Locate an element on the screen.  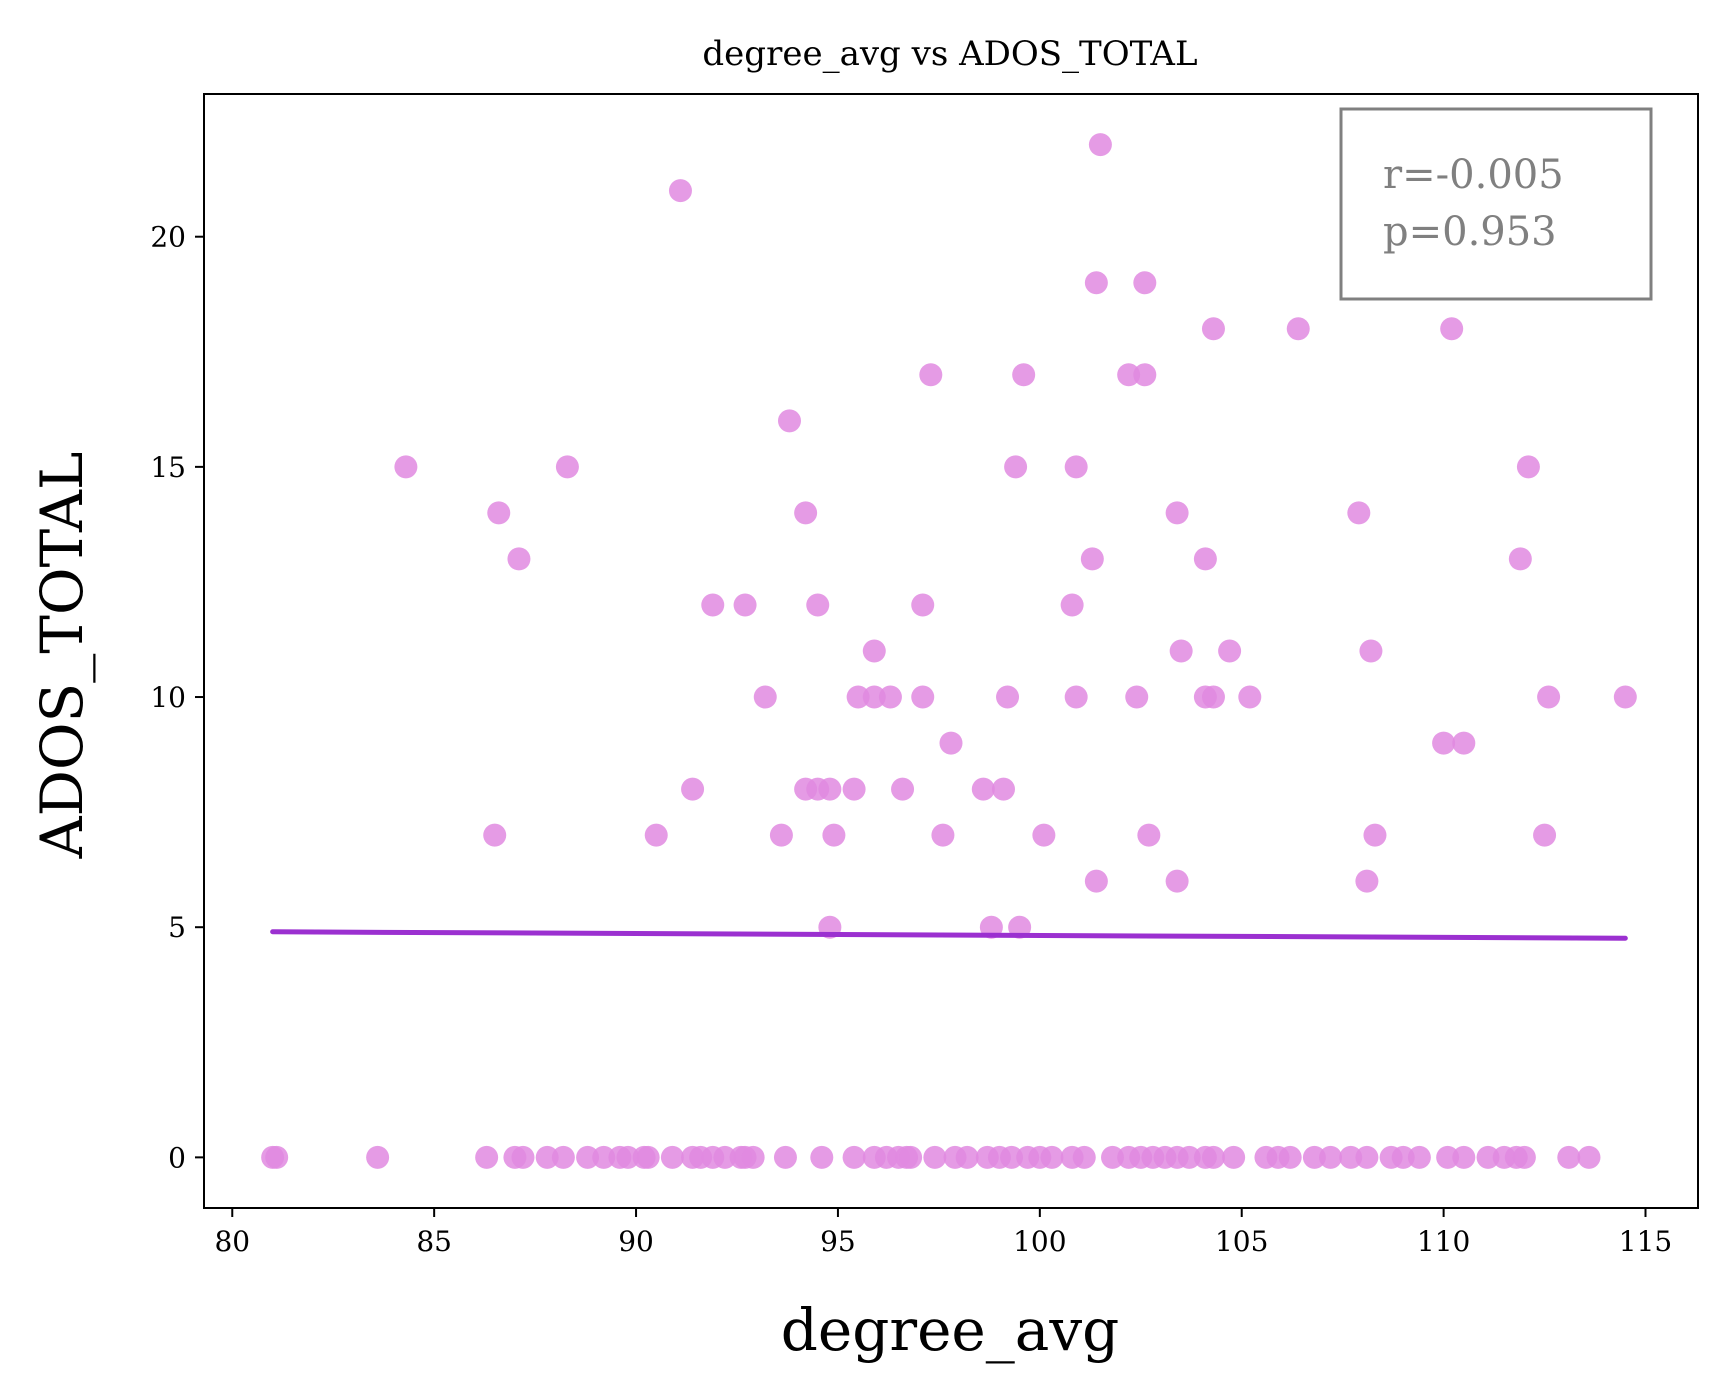
y-tick-label: 15 is located at coordinates (168, 467).